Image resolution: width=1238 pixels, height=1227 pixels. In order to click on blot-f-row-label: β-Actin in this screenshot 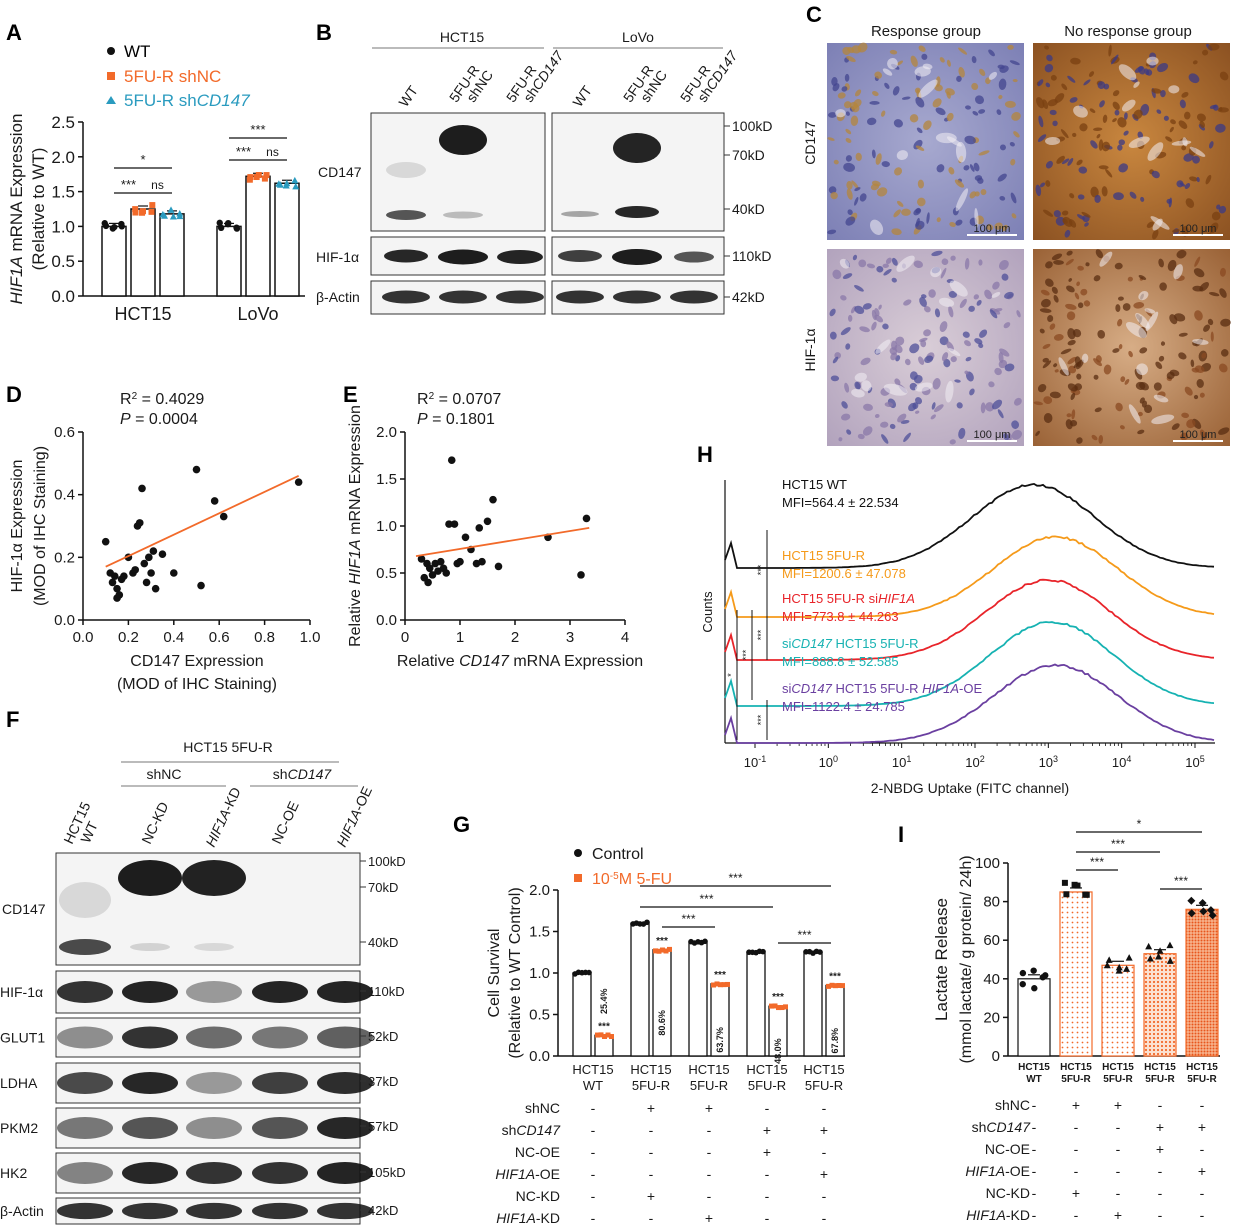, I will do `click(22, 1211)`.